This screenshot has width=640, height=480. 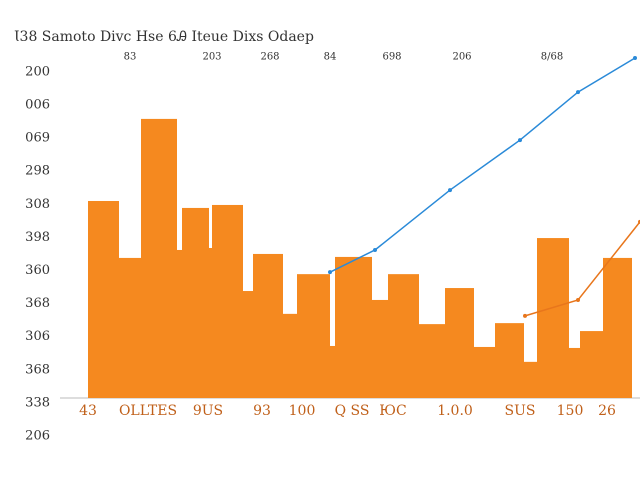 I want to click on x-tick-label: 1.0.0, so click(x=455, y=411).